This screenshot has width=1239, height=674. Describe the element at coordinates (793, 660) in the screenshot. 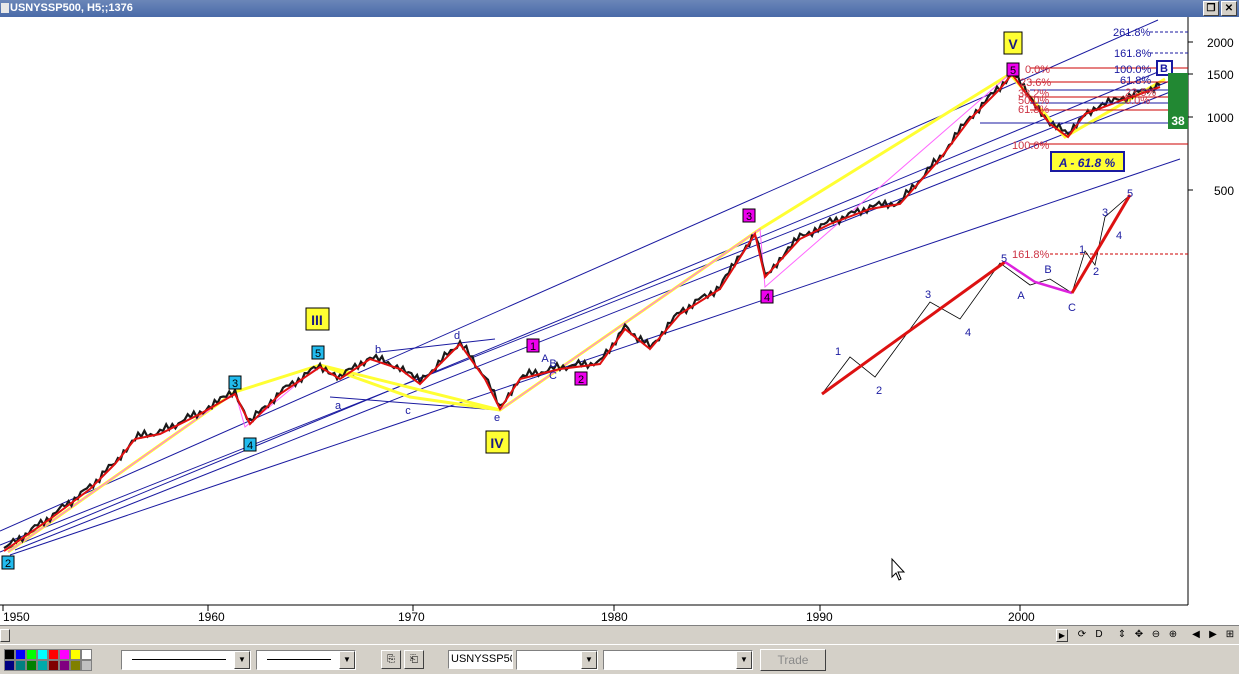

I see `trade-button: Trade` at that location.